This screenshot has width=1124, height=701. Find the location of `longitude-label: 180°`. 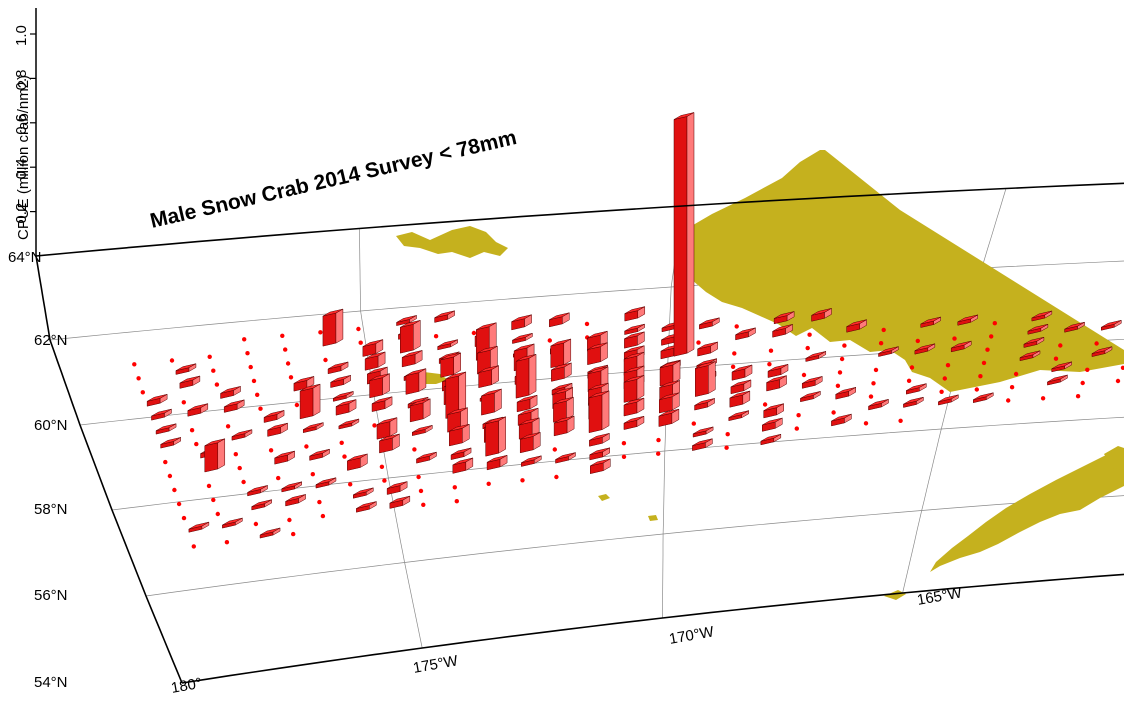

longitude-label: 180° is located at coordinates (187, 686).